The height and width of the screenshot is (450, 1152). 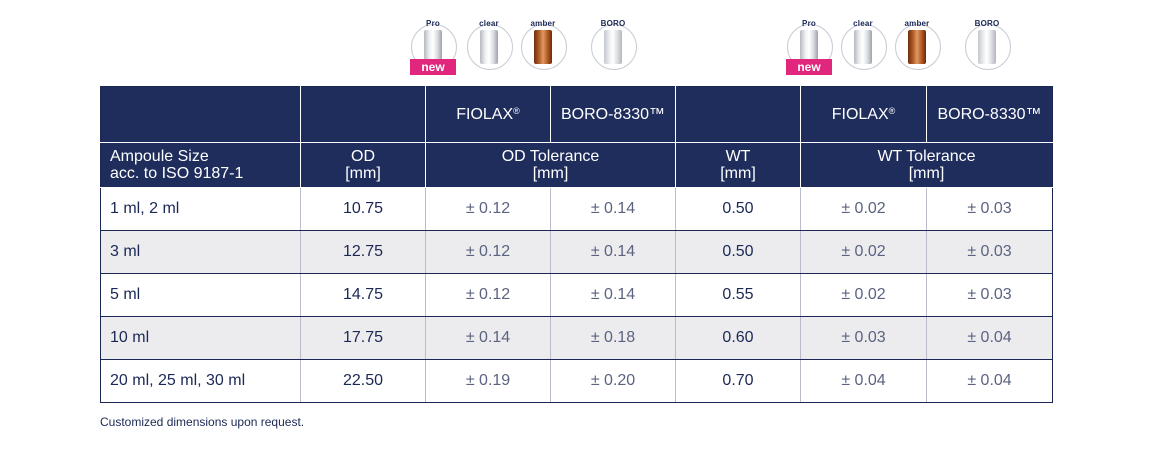 What do you see at coordinates (363, 252) in the screenshot?
I see `cell-od: 12.75` at bounding box center [363, 252].